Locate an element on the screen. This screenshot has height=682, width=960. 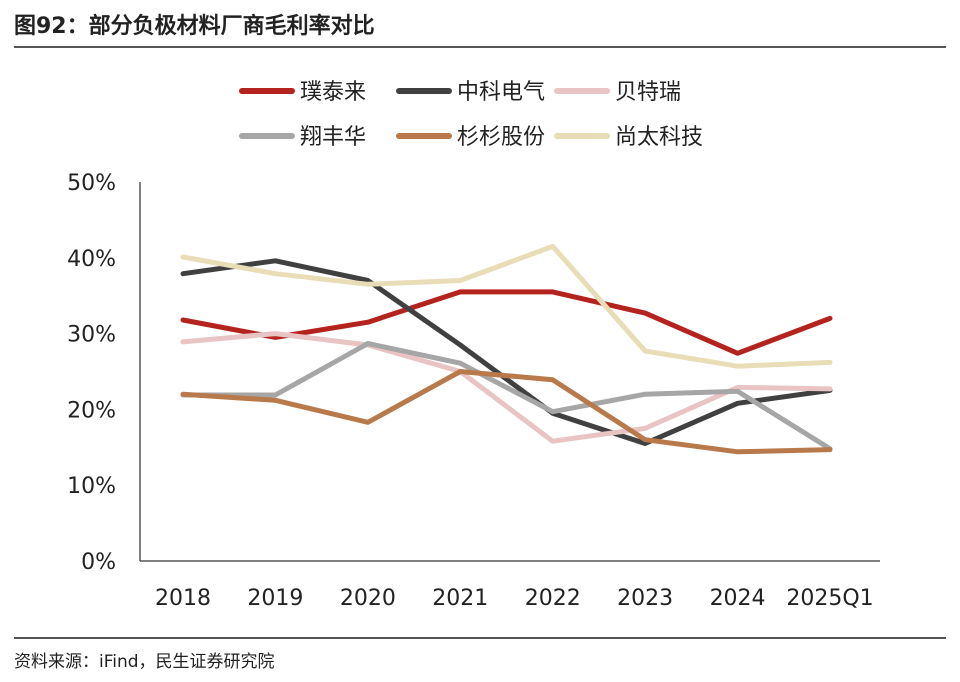
y-tick-label: 40% is located at coordinates (91, 259).